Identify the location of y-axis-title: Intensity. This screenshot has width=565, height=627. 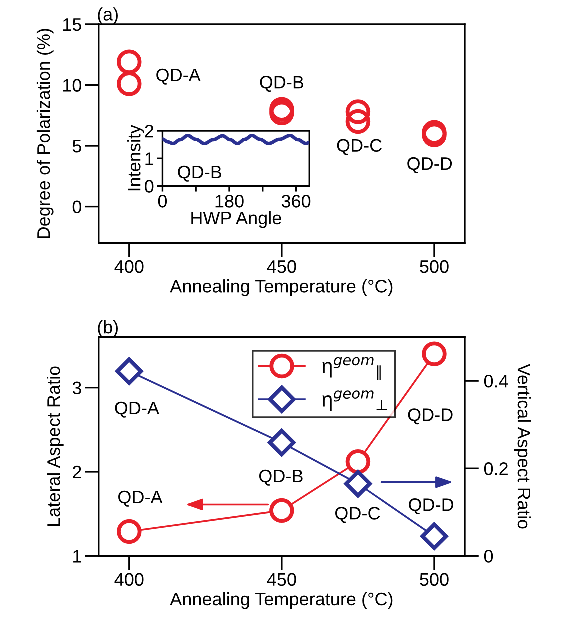
(136, 158).